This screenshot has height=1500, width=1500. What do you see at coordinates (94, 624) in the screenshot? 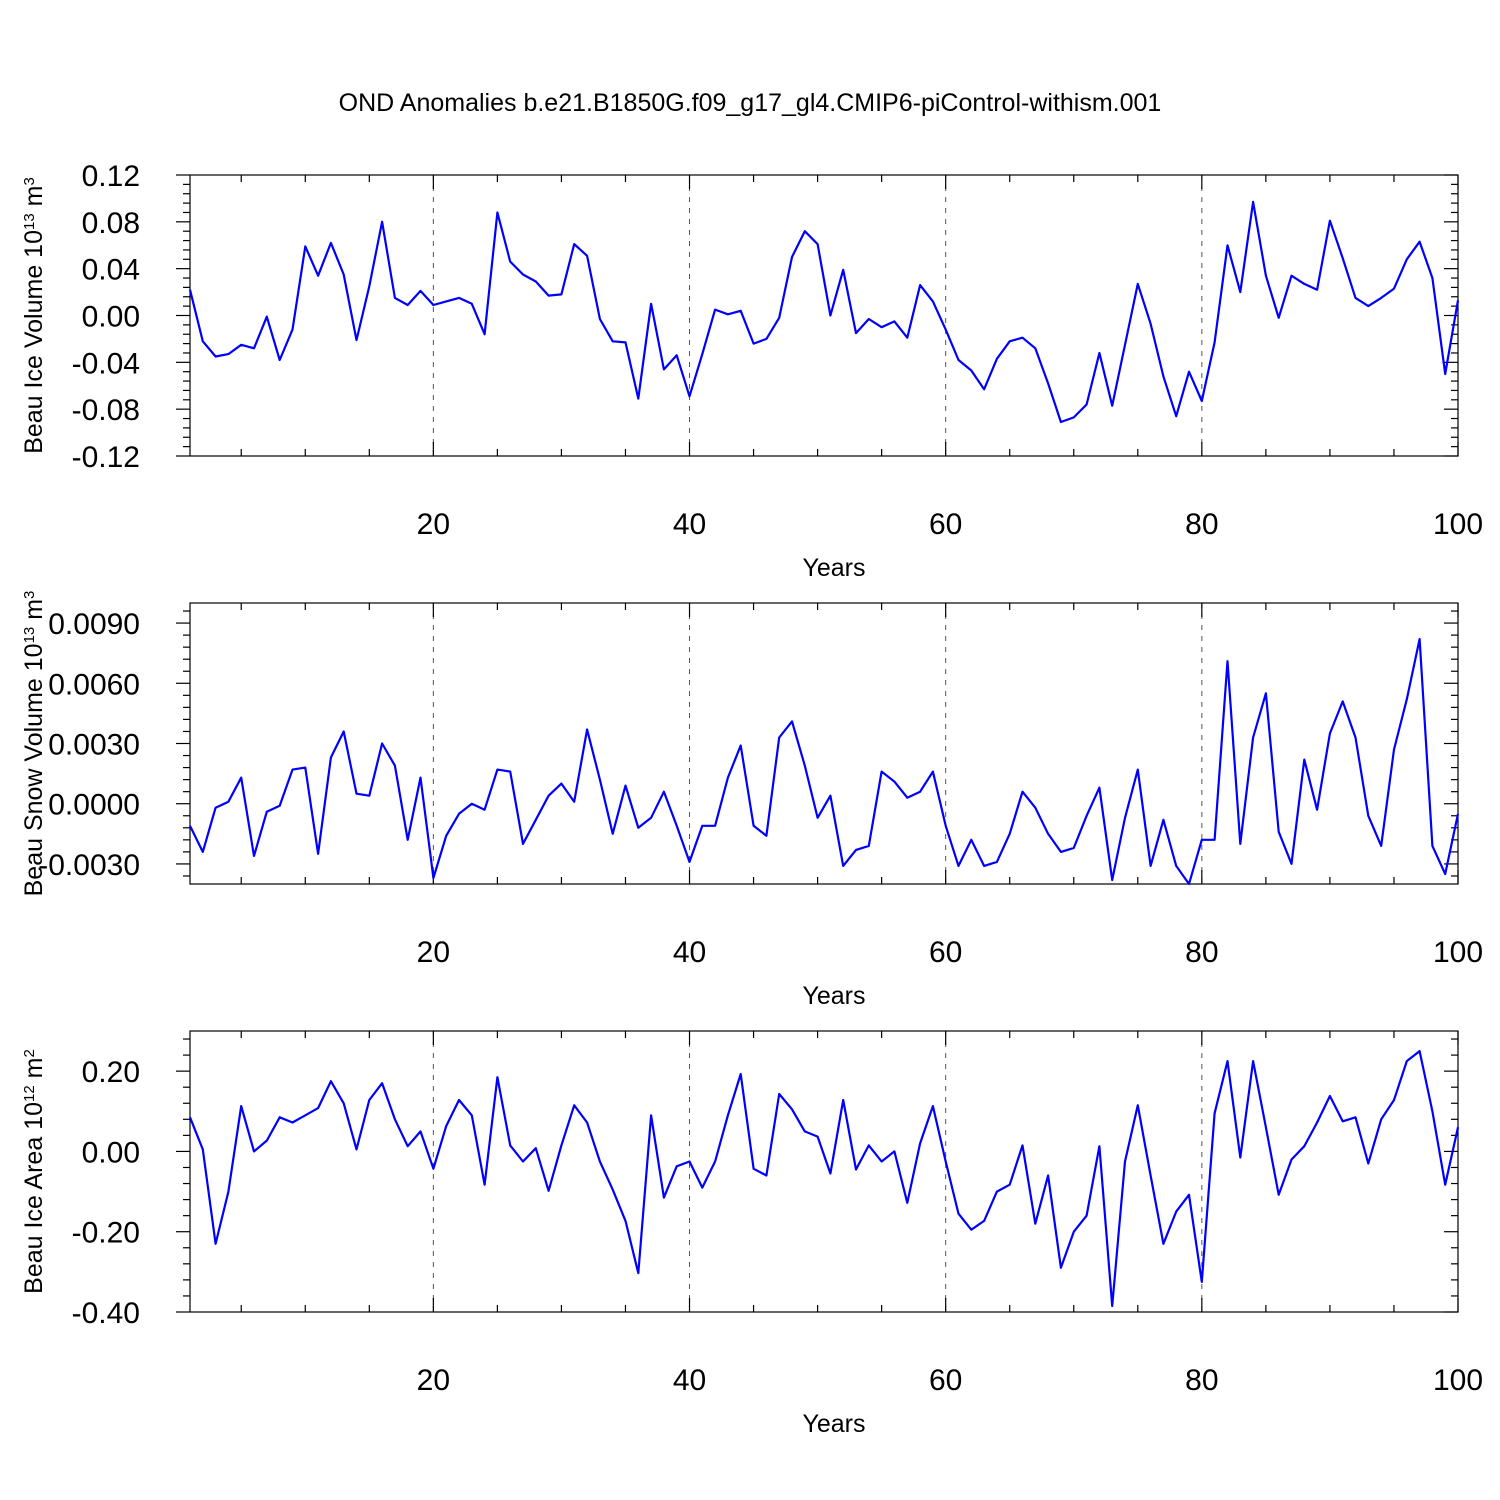
I see `y-tick-label: 0.0090` at bounding box center [94, 624].